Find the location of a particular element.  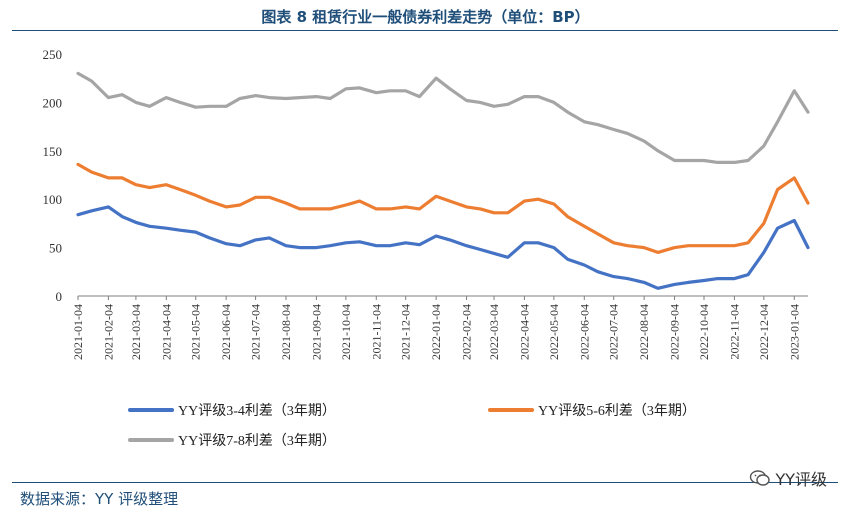

x-tick-label: 2022-07-04 is located at coordinates (614, 332).